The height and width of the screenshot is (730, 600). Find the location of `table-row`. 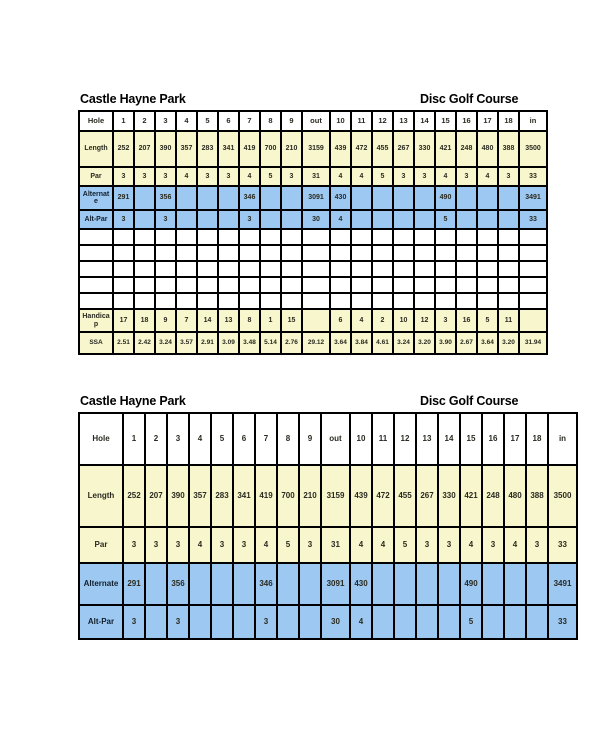

table-row is located at coordinates (314, 302).